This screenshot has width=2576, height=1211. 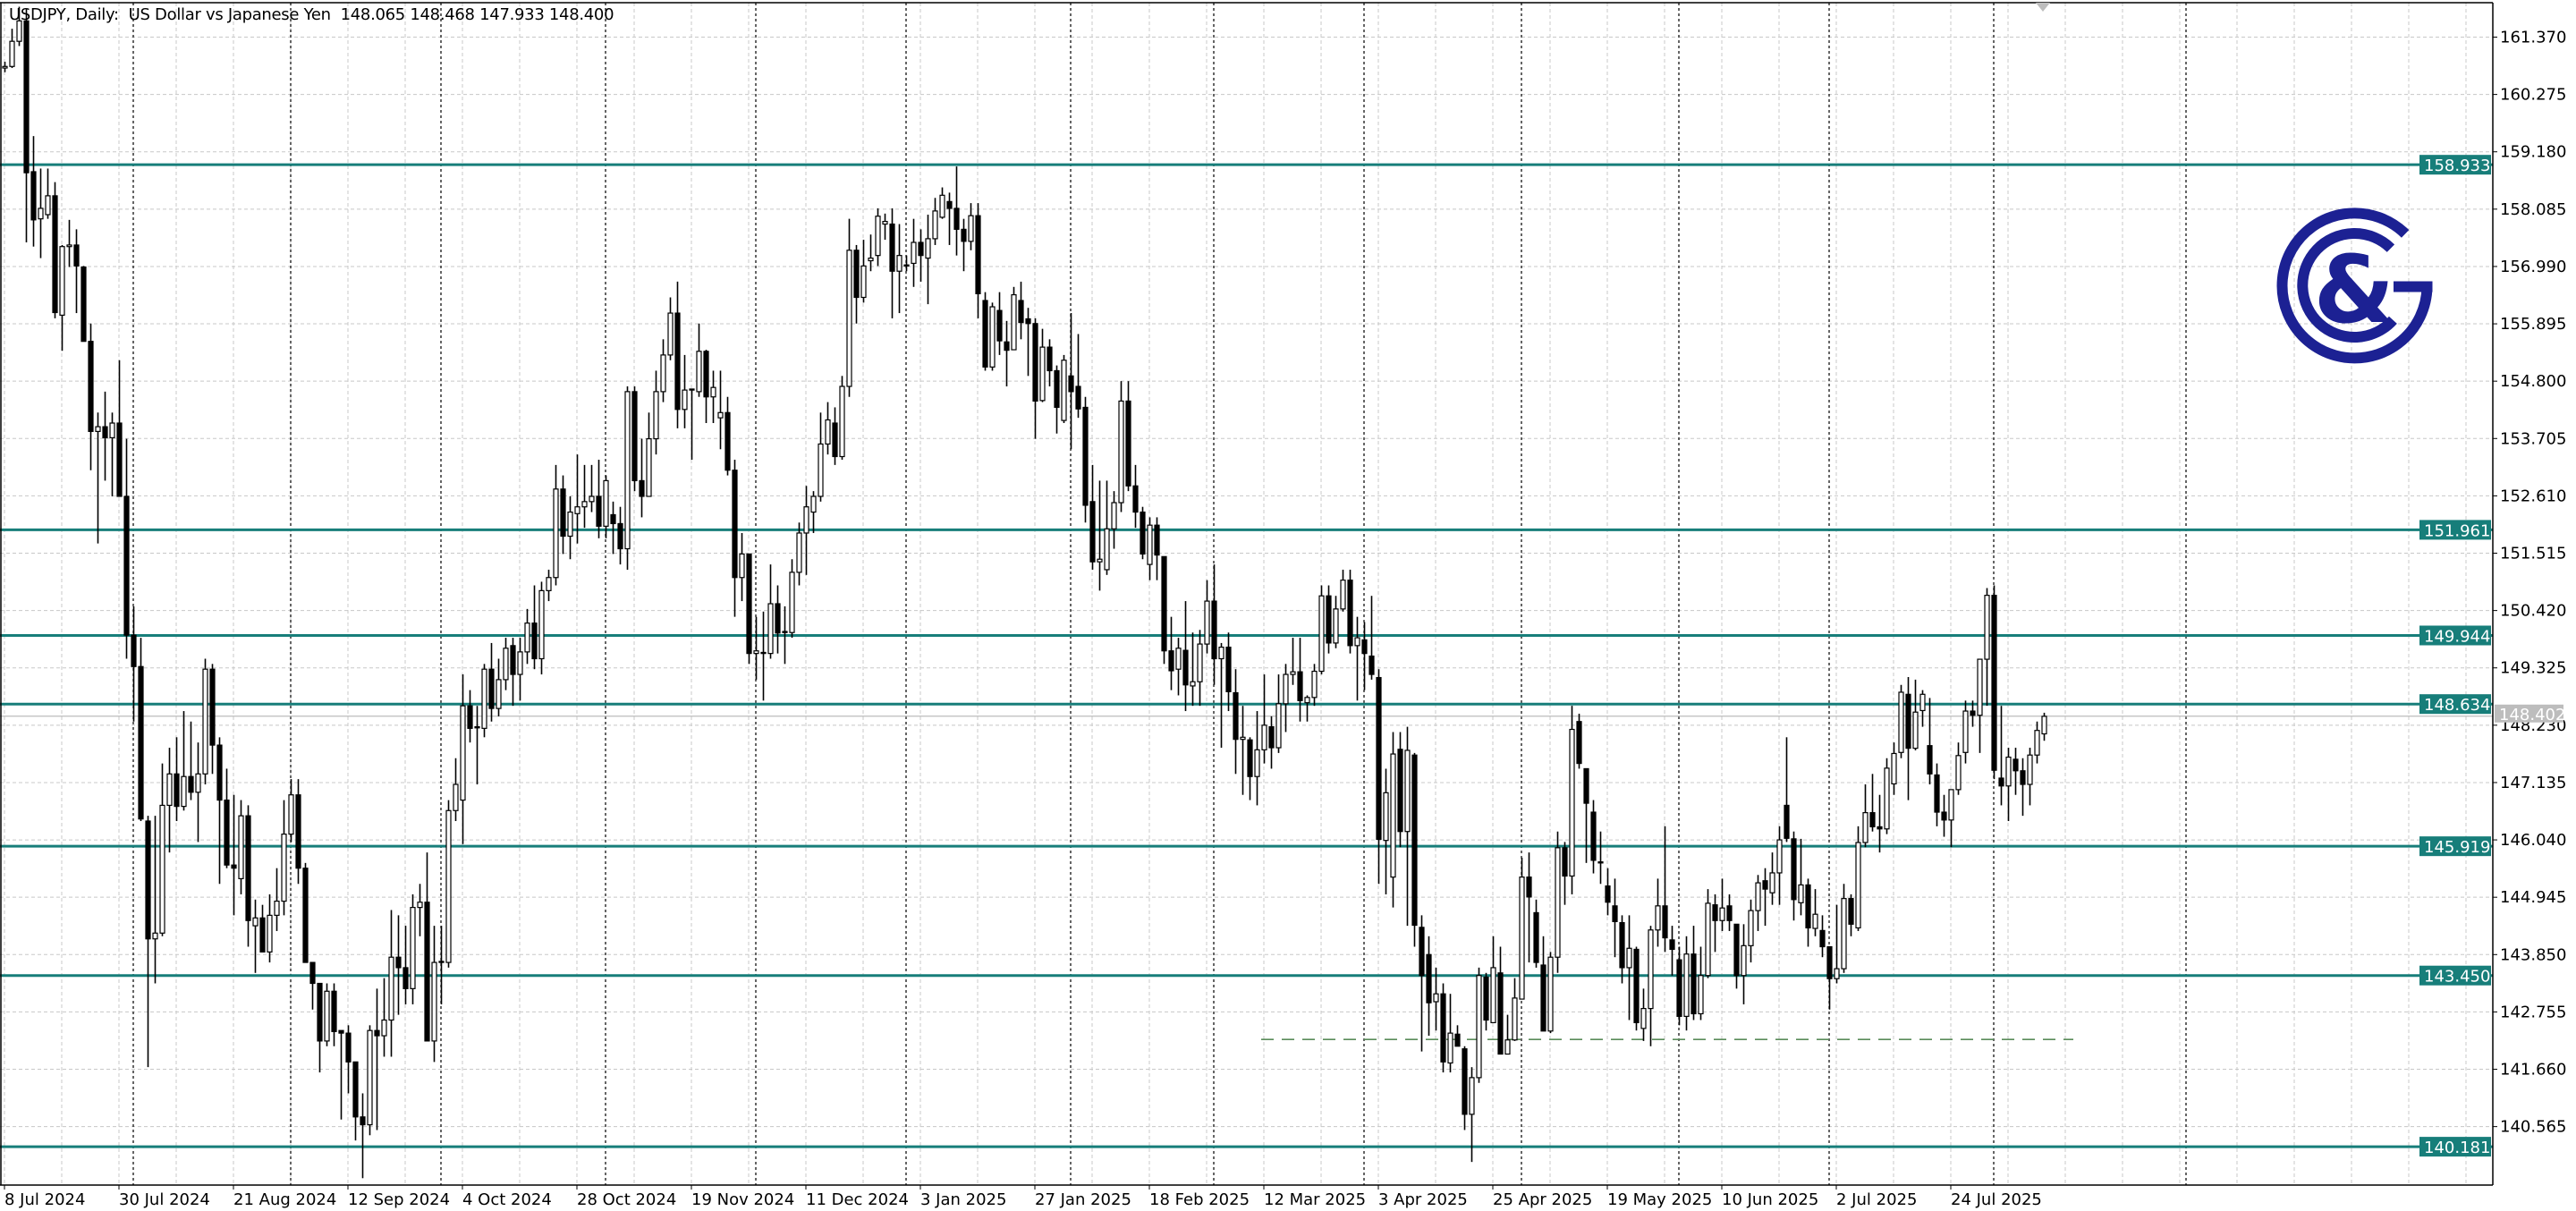 What do you see at coordinates (2533, 554) in the screenshot?
I see `price-tick-label: 151.515` at bounding box center [2533, 554].